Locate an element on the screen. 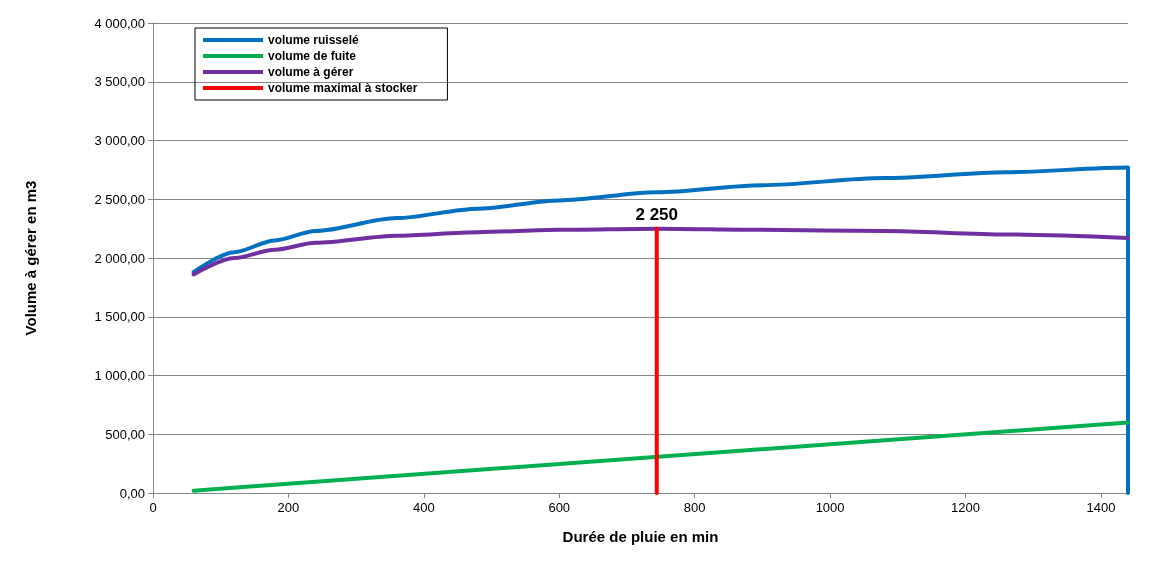 This screenshot has width=1150, height=572. x-tick-label: 1000 is located at coordinates (830, 507).